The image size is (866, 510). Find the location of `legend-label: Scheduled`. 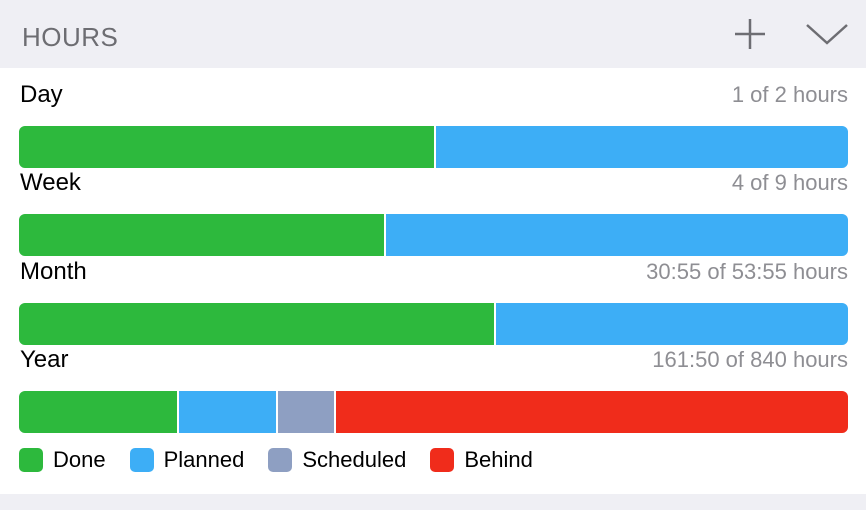

legend-label: Scheduled is located at coordinates (354, 459).